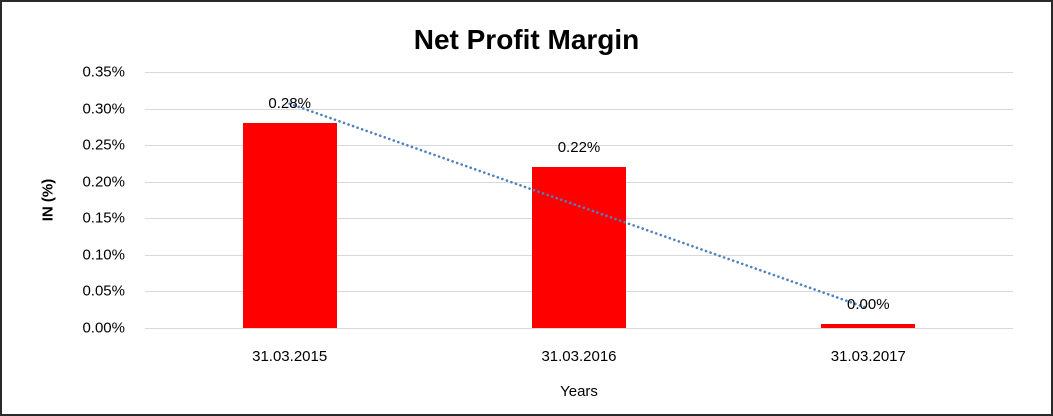 The image size is (1053, 416). What do you see at coordinates (868, 356) in the screenshot?
I see `category-label: 31.03.2017` at bounding box center [868, 356].